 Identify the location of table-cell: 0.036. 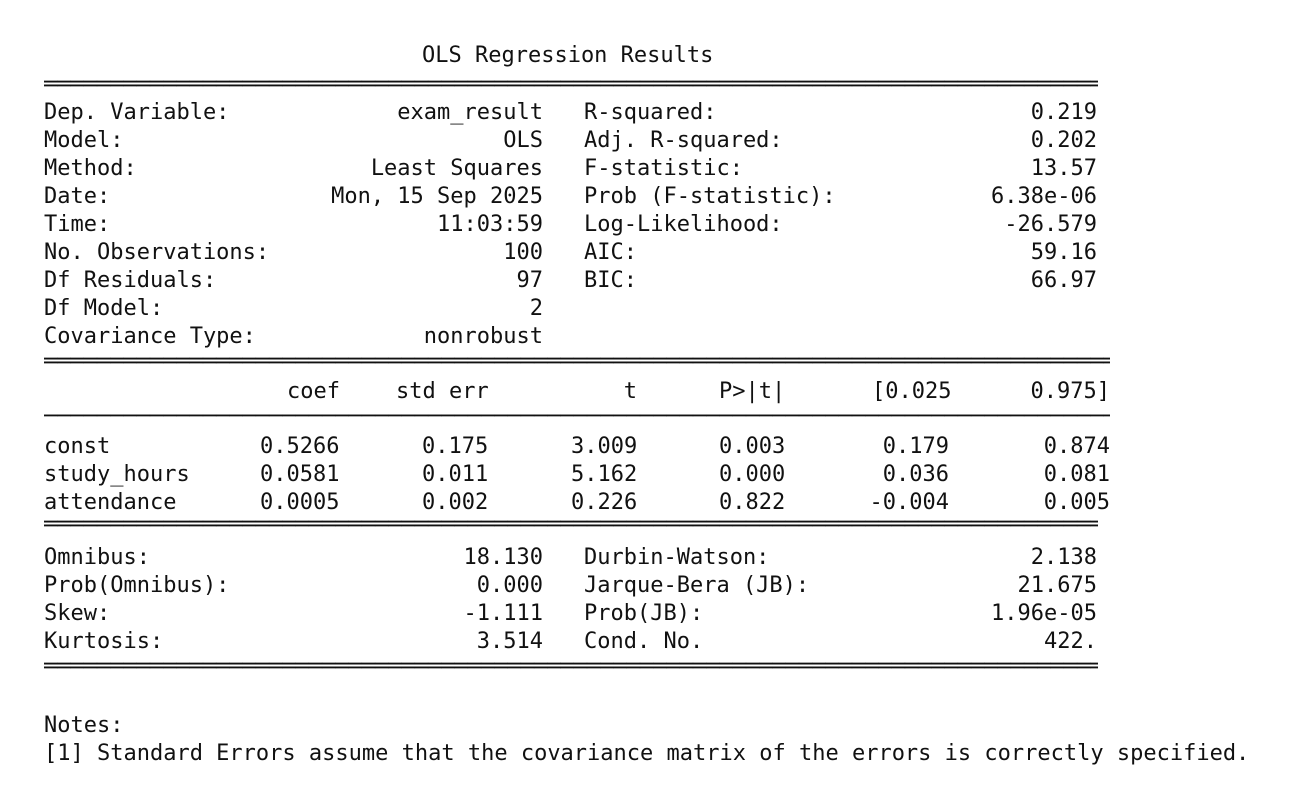
(915, 474).